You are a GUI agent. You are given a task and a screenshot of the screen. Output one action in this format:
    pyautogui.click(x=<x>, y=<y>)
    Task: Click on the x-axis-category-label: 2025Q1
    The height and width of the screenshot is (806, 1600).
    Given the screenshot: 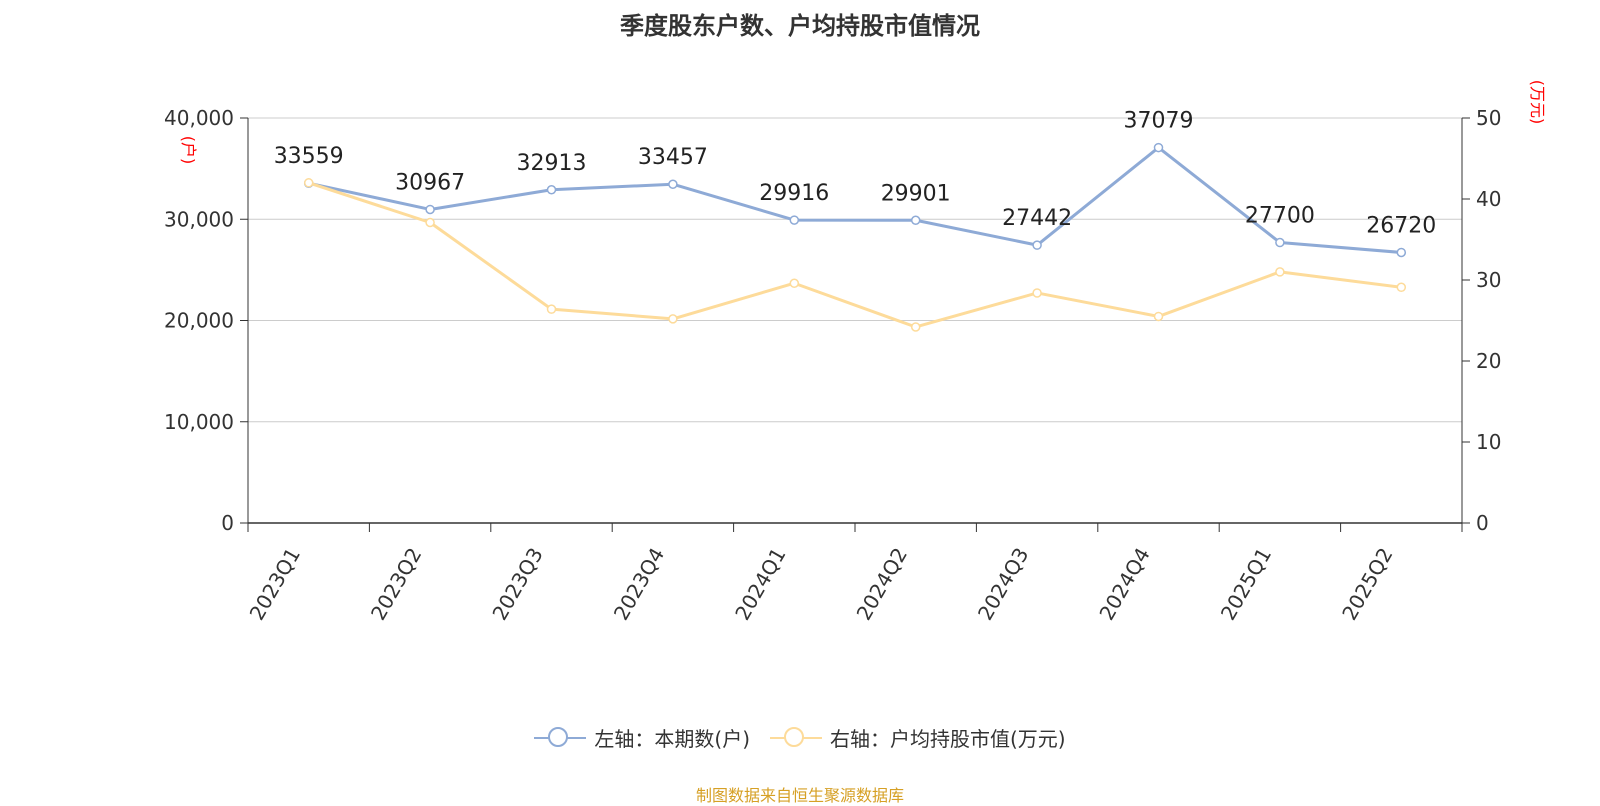 What is the action you would take?
    pyautogui.click(x=1246, y=584)
    